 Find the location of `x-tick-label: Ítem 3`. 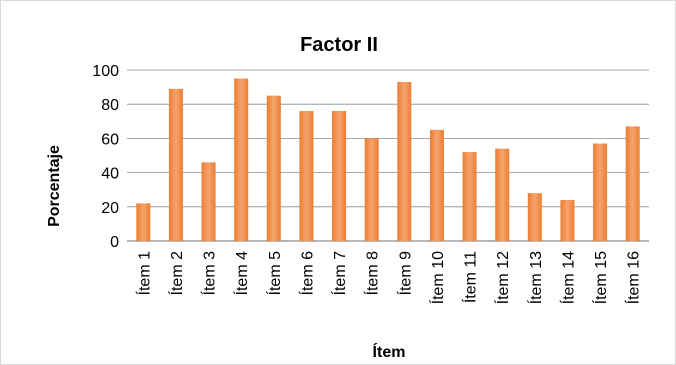

x-tick-label: Ítem 3 is located at coordinates (209, 273).